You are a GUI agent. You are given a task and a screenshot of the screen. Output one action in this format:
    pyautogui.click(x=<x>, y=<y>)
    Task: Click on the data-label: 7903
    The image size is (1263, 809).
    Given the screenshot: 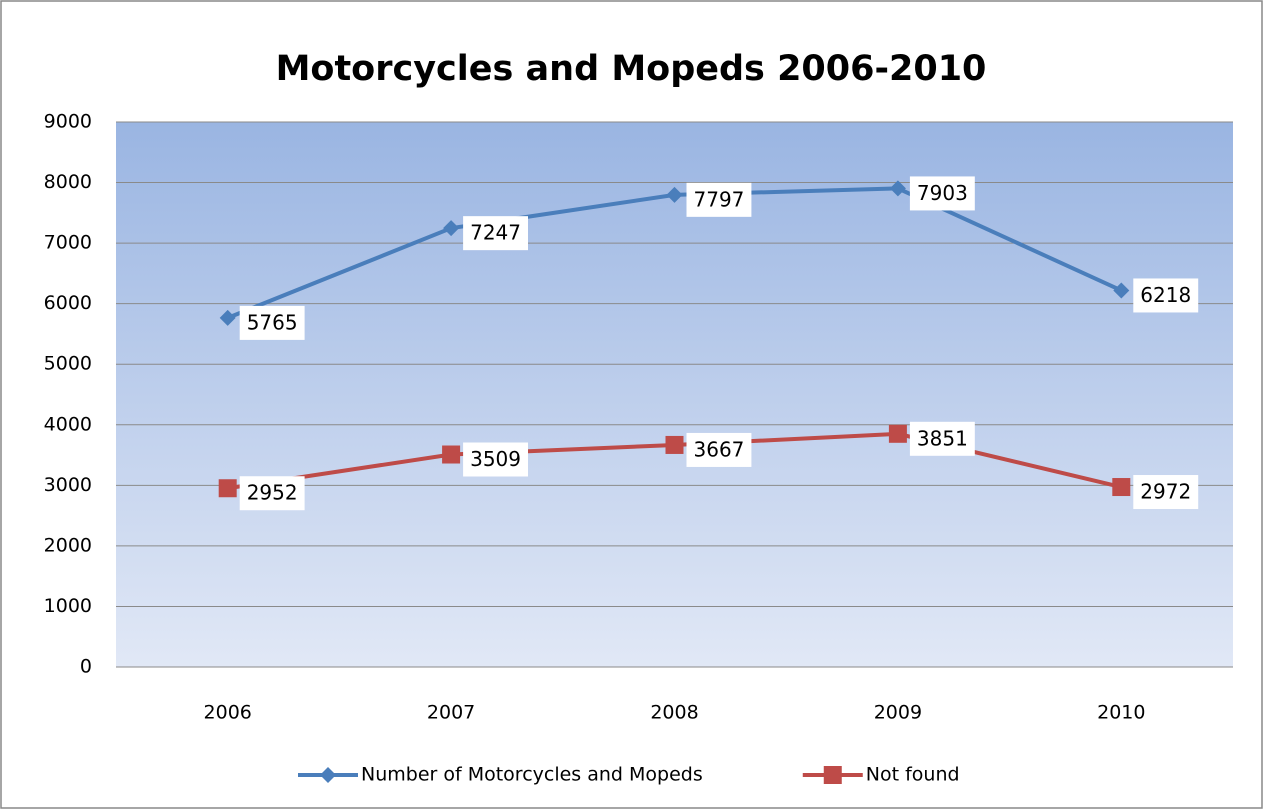 What is the action you would take?
    pyautogui.click(x=942, y=193)
    